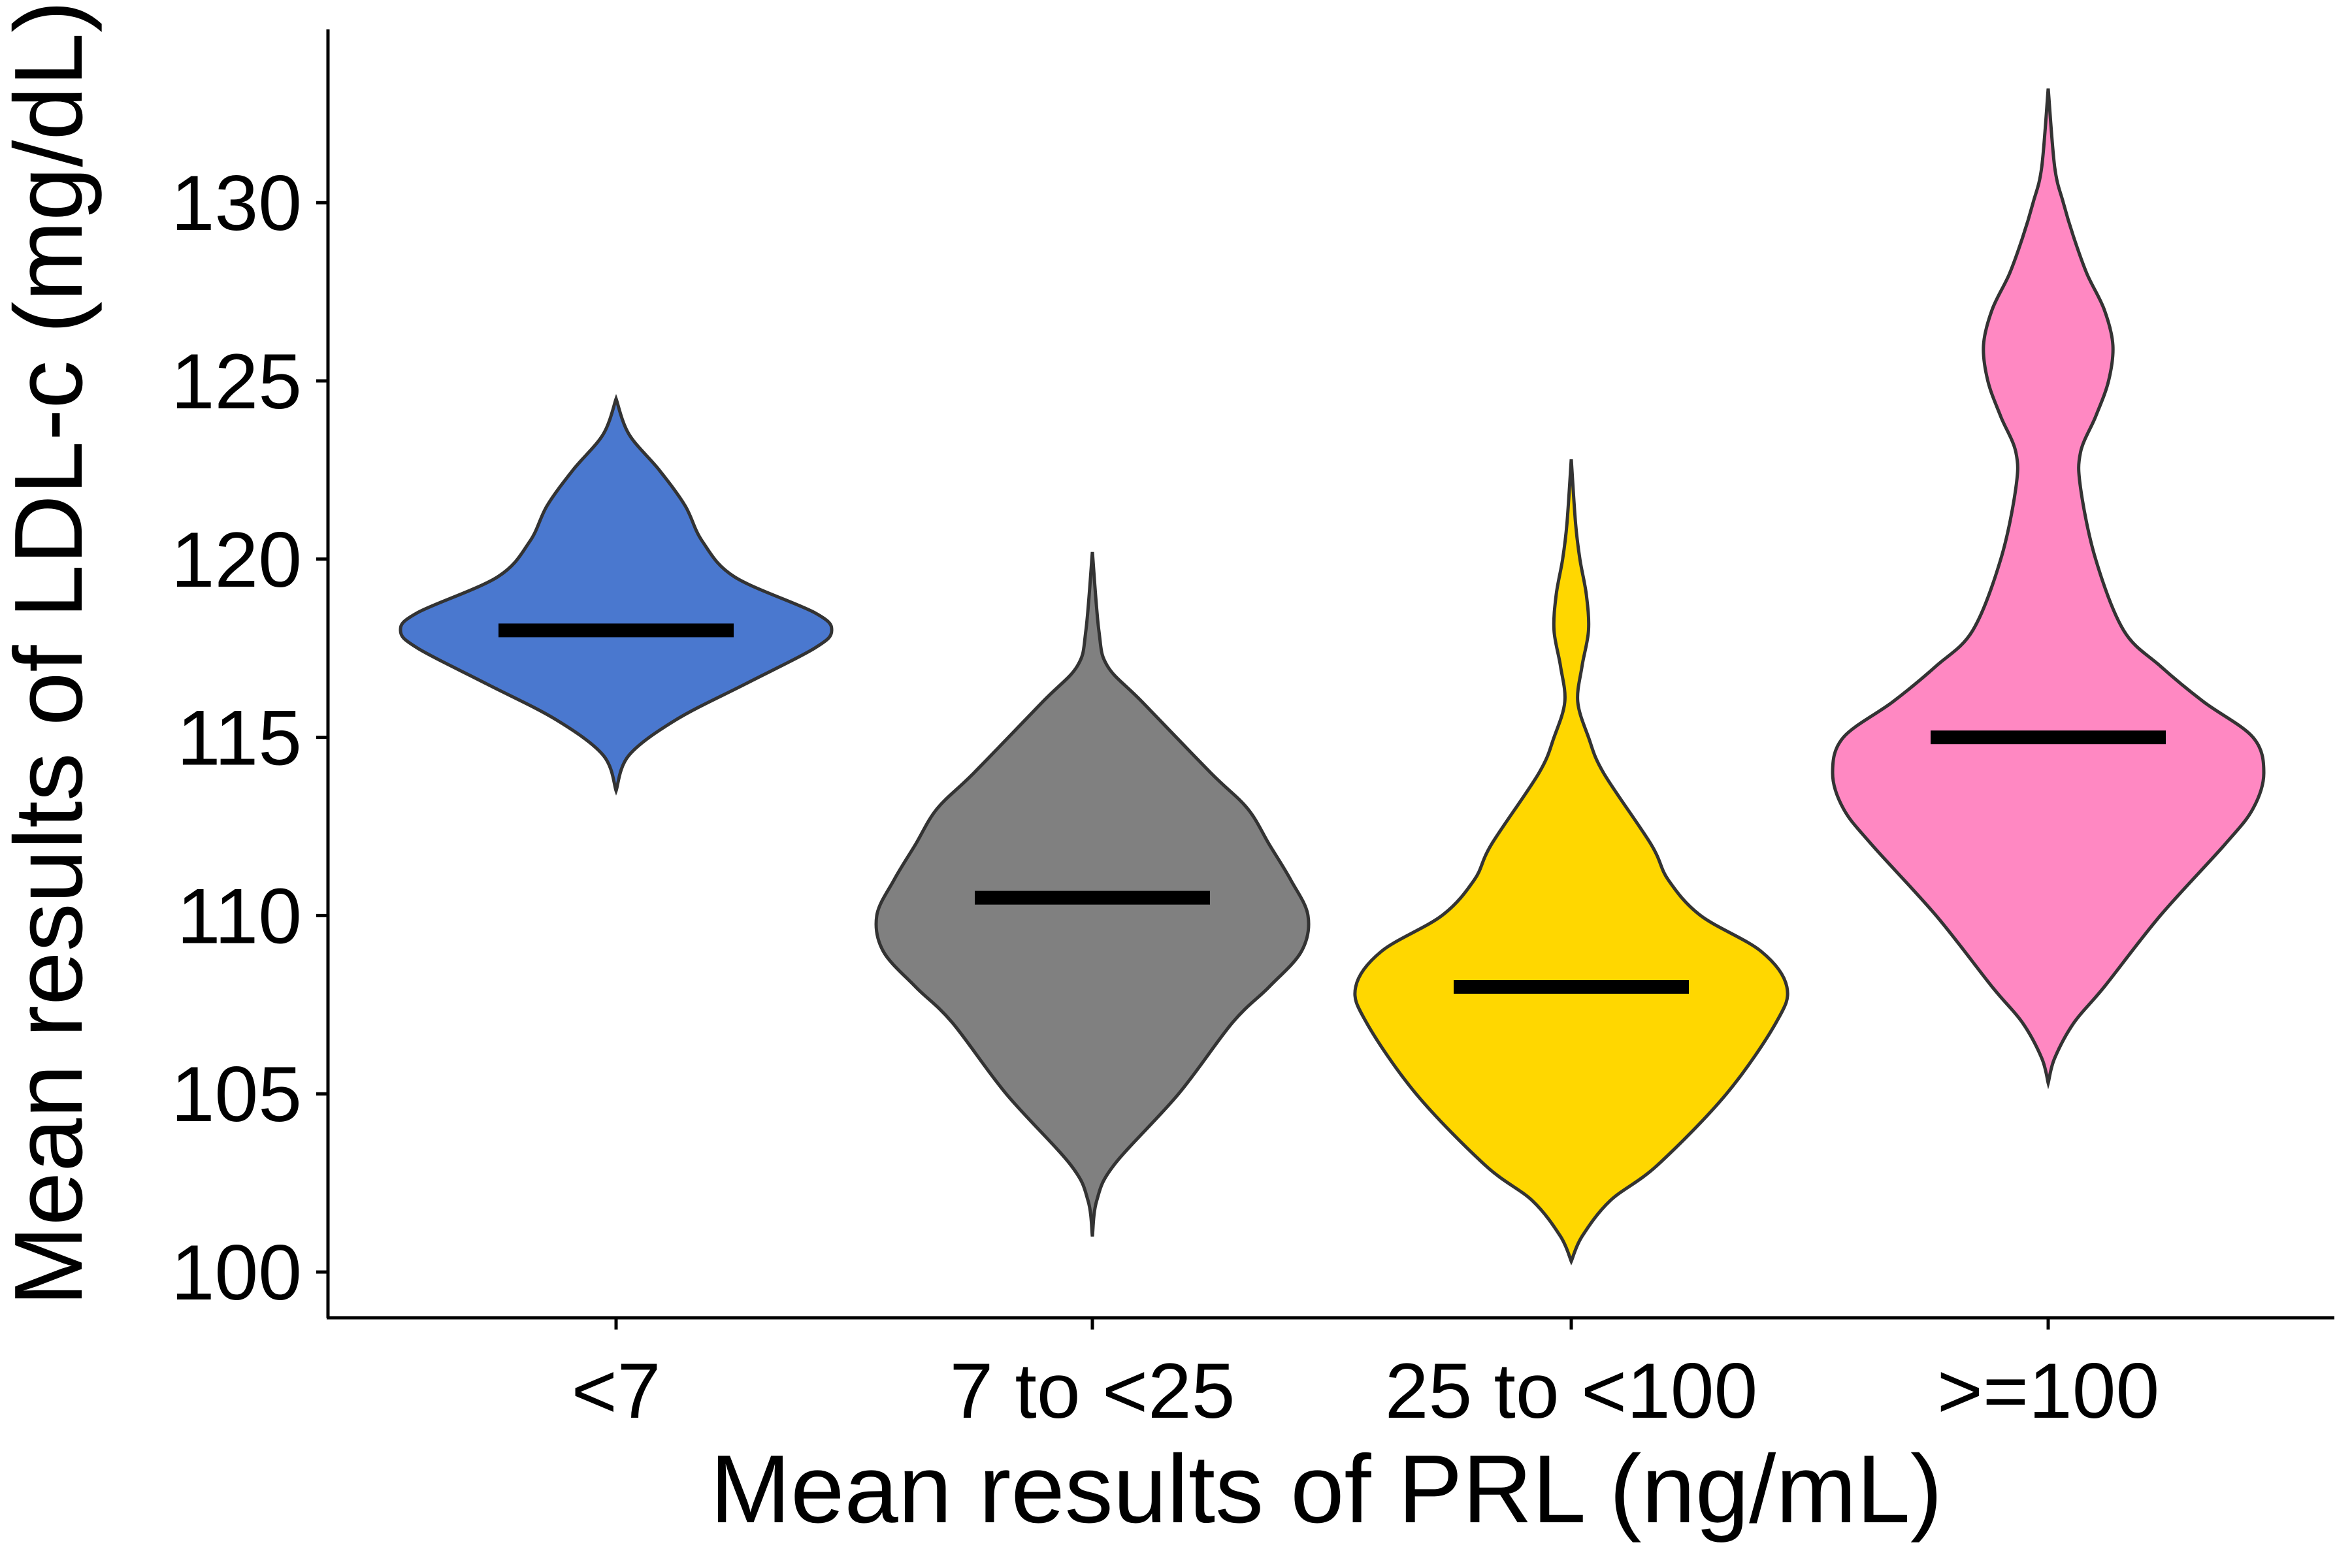 The image size is (2352, 1568). What do you see at coordinates (1571, 1391) in the screenshot?
I see `x-tick-label-25-to-lt-100: 25 to <100` at bounding box center [1571, 1391].